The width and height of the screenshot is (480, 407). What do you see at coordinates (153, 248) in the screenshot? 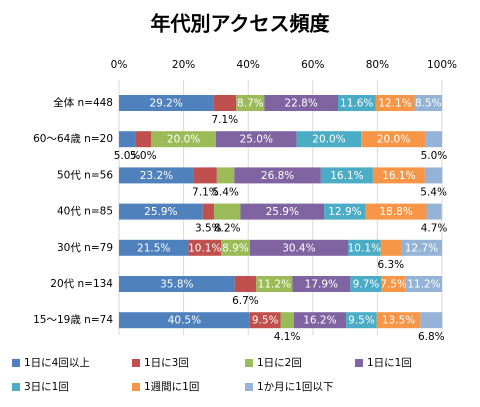
I see `data-label: 21.5%` at bounding box center [153, 248].